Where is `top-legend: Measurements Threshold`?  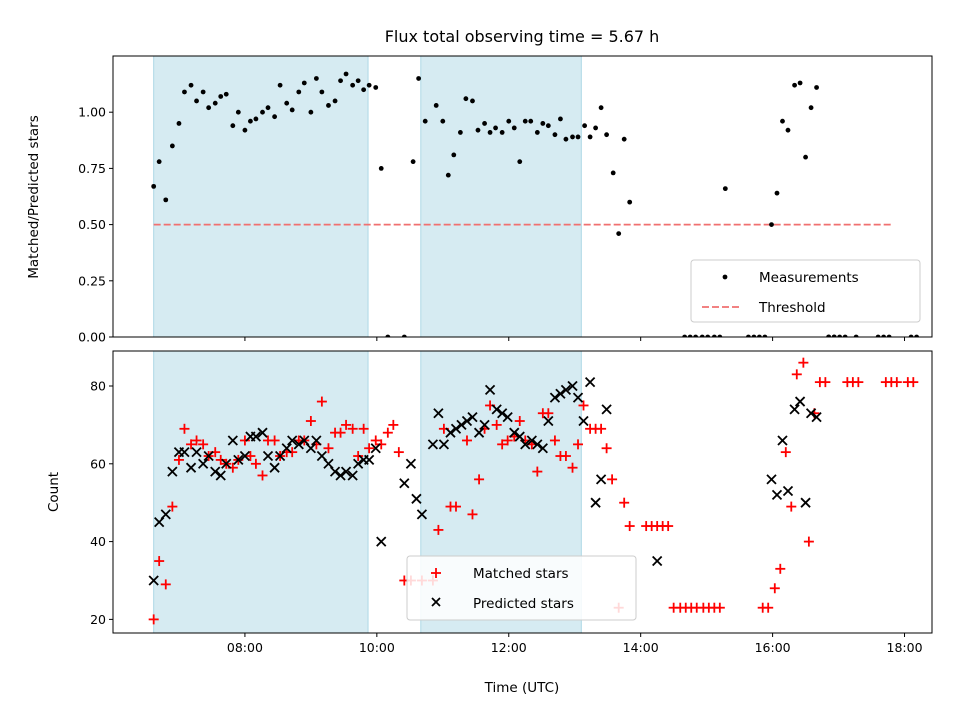
top-legend: Measurements Threshold is located at coordinates (805, 291).